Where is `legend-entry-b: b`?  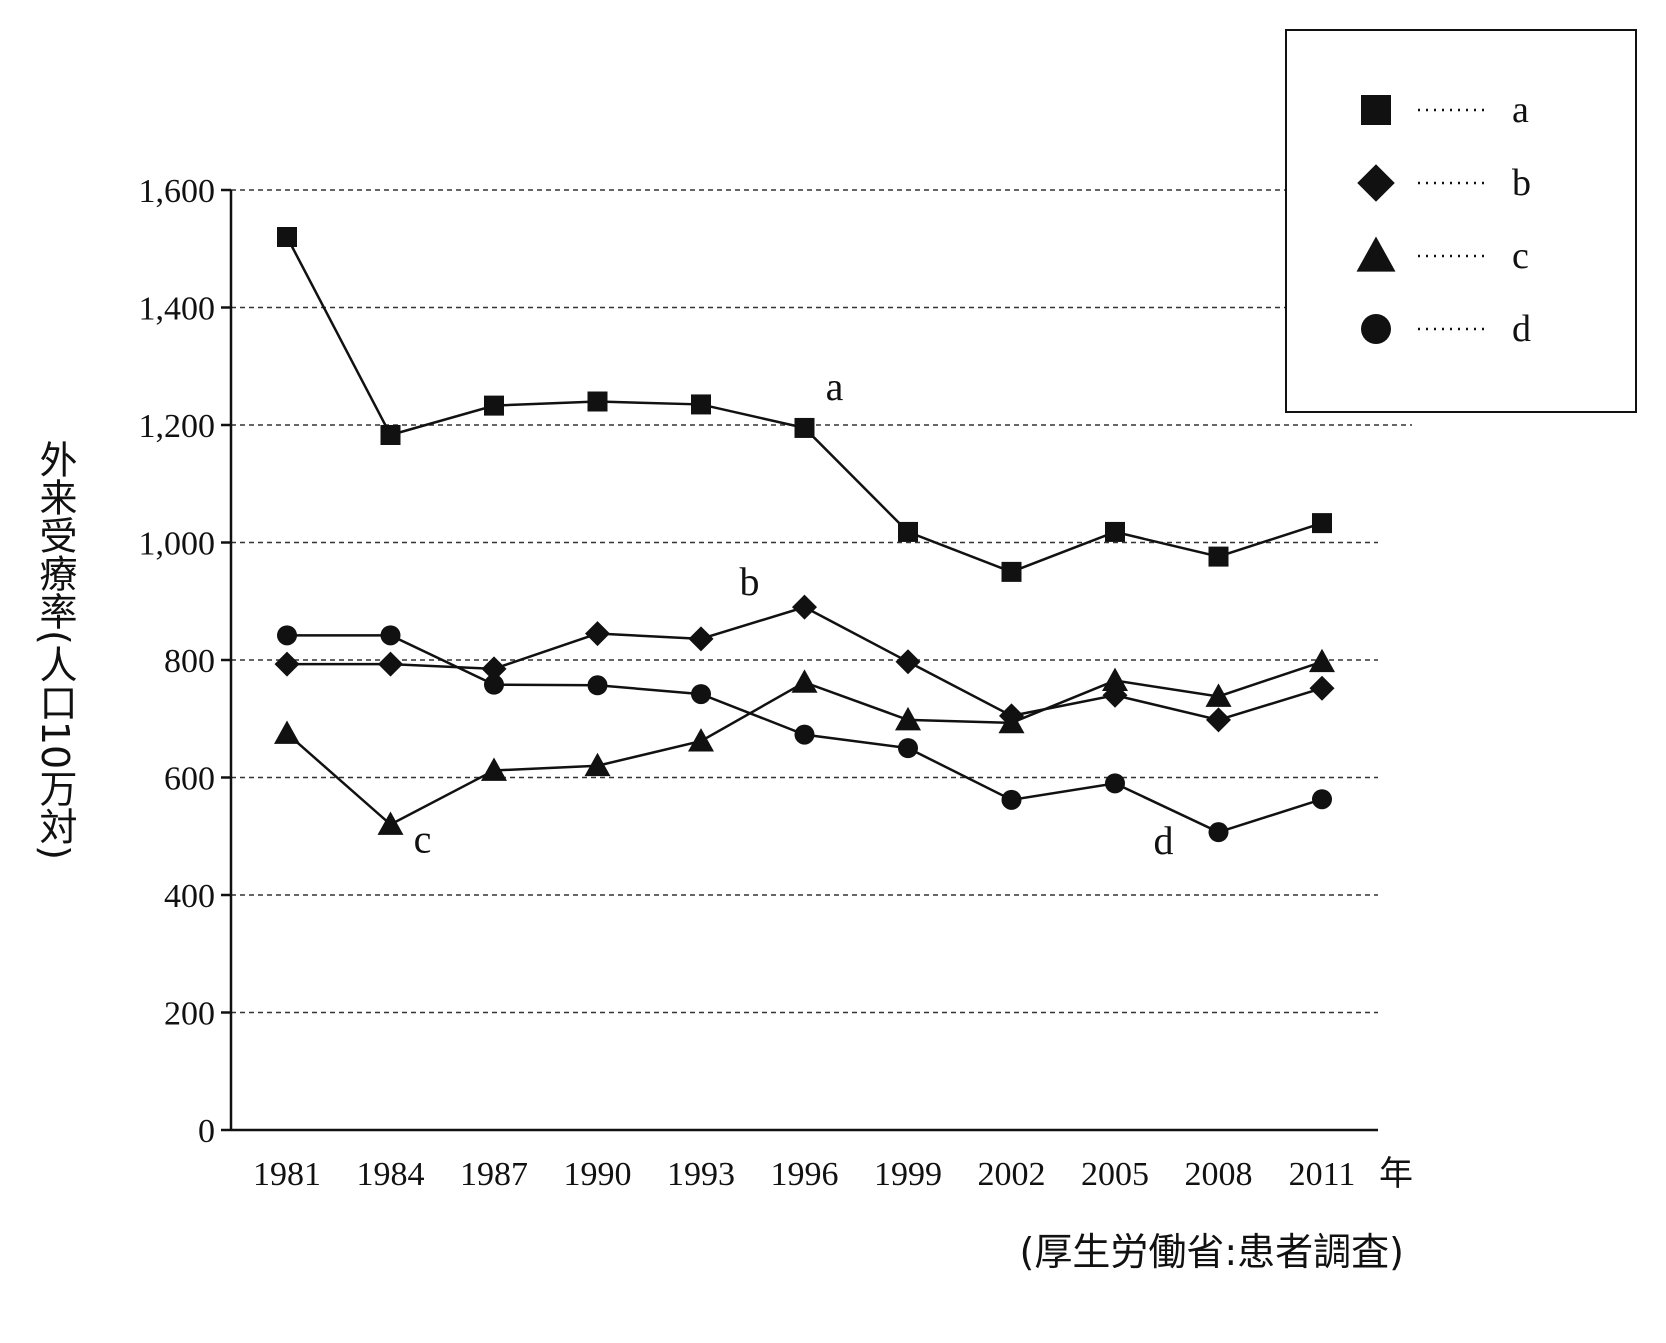
legend-entry-b: b is located at coordinates (1444, 183).